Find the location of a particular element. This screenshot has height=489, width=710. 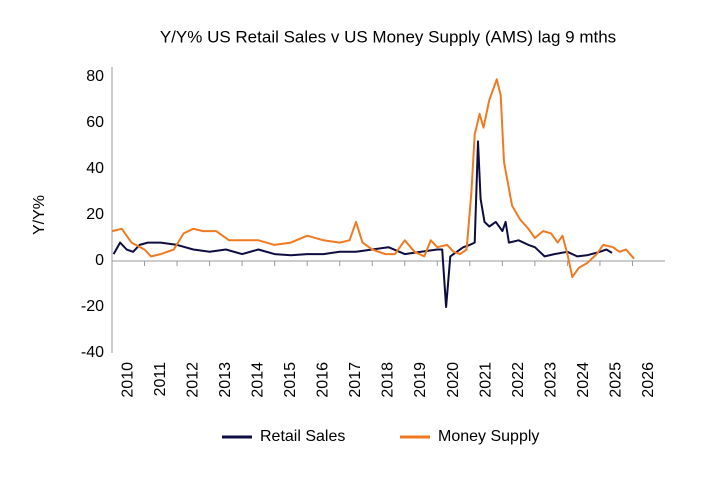

y-axis-label: Y/Y% is located at coordinates (39, 215).